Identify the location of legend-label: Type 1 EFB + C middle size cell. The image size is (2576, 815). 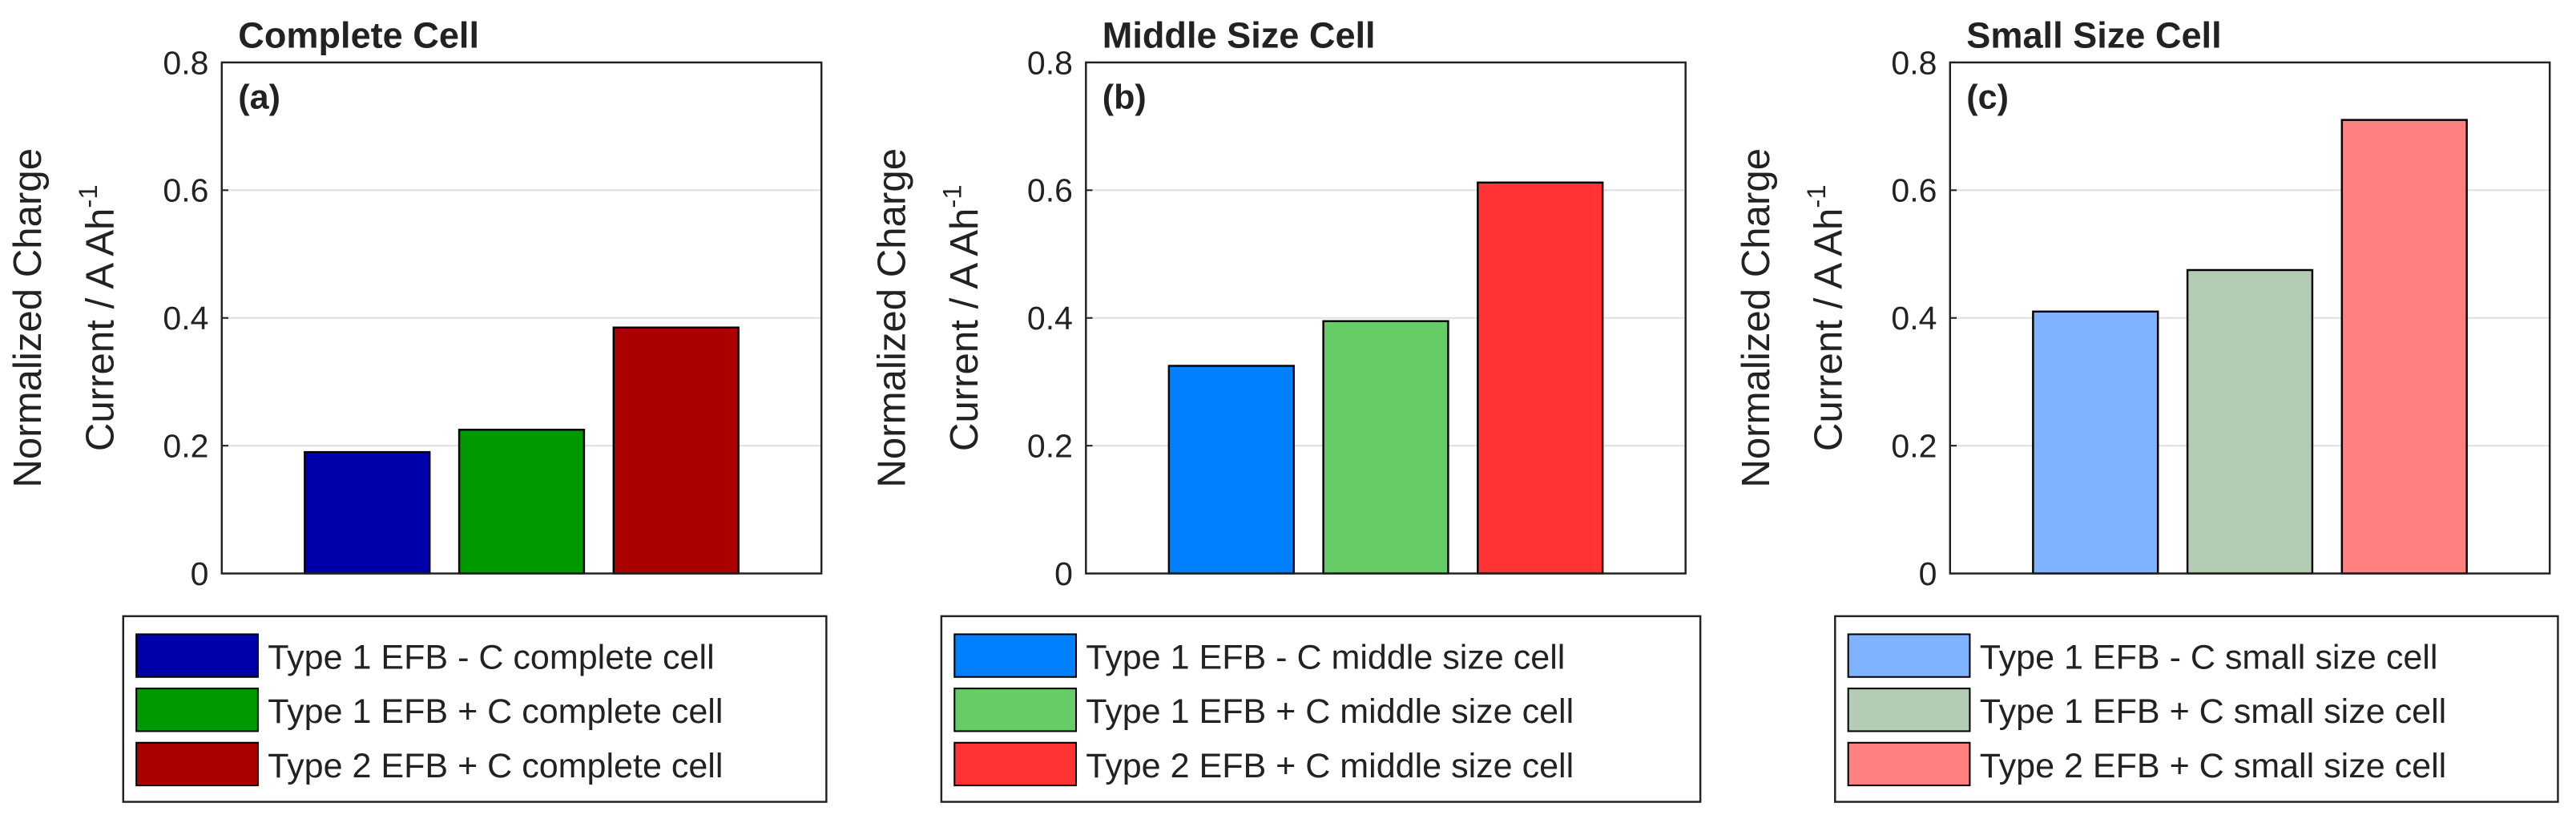
(1330, 711).